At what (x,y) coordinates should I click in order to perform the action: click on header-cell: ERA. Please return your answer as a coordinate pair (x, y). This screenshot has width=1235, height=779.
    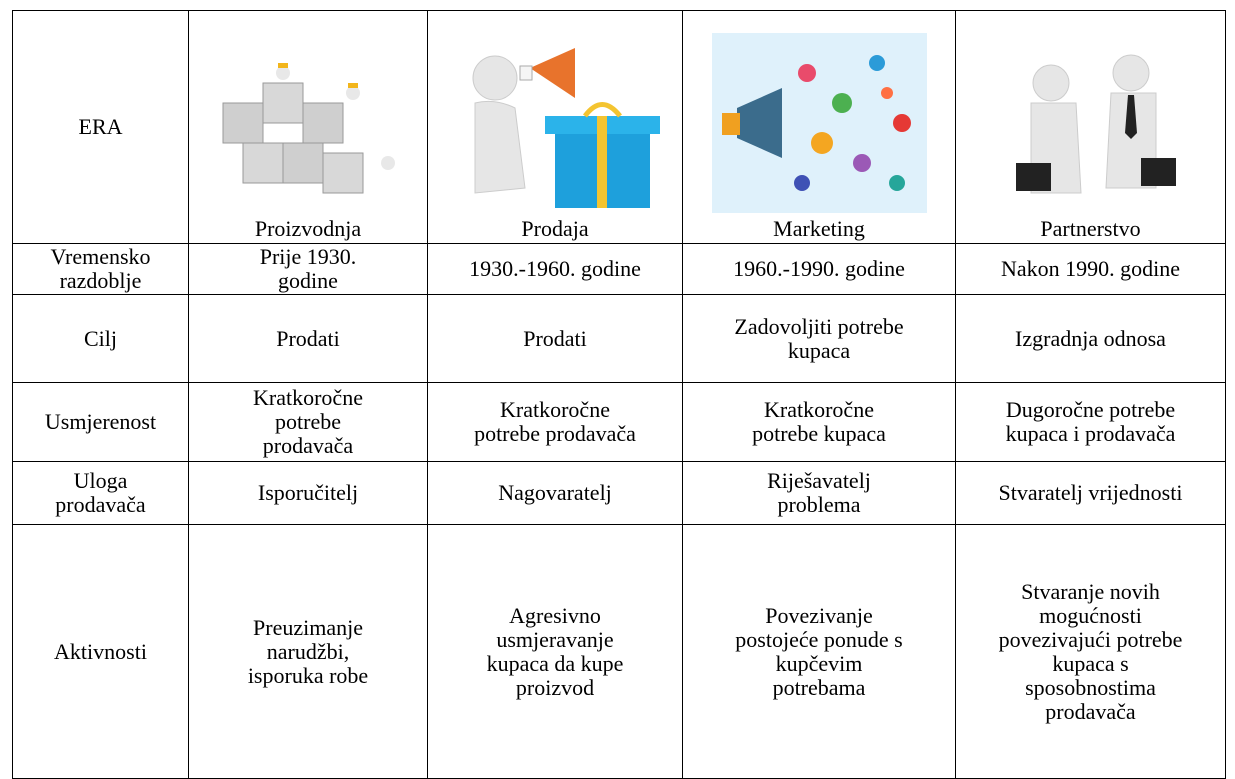
    Looking at the image, I should click on (100, 127).